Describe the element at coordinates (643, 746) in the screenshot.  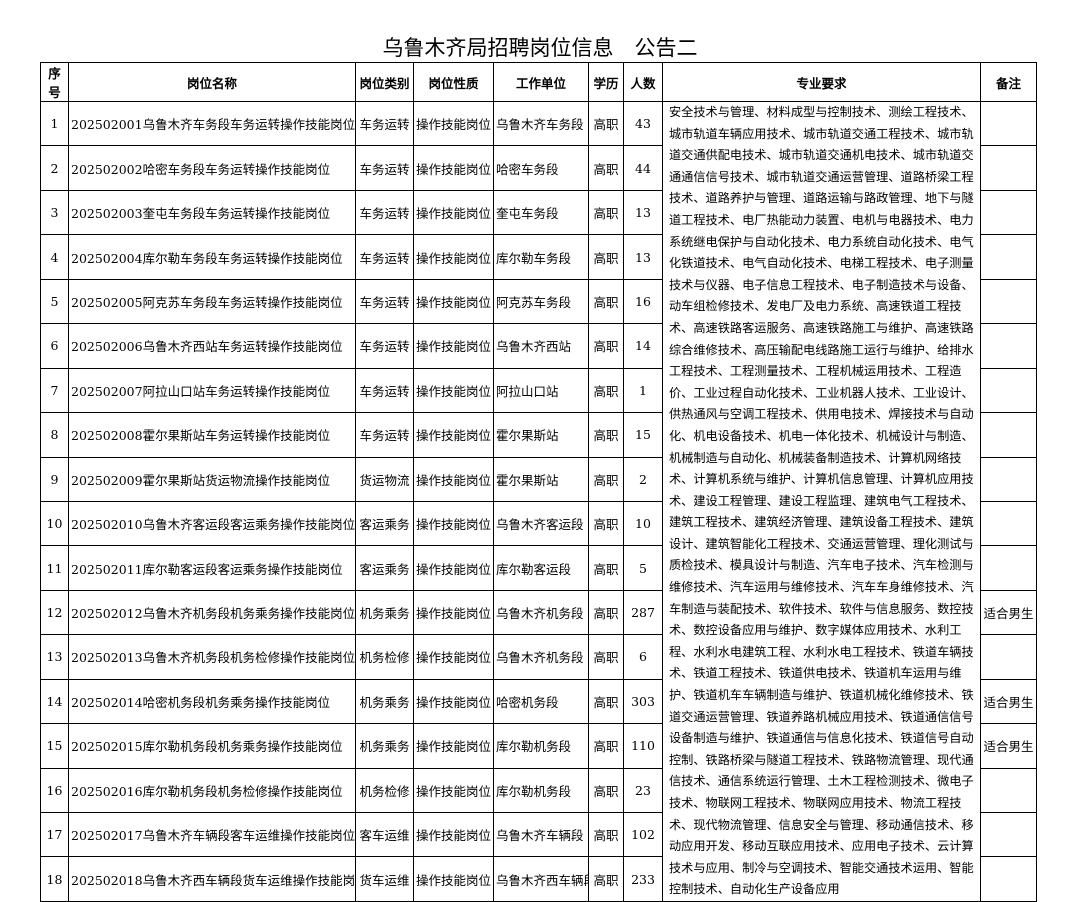
I see `table-cell: 110` at that location.